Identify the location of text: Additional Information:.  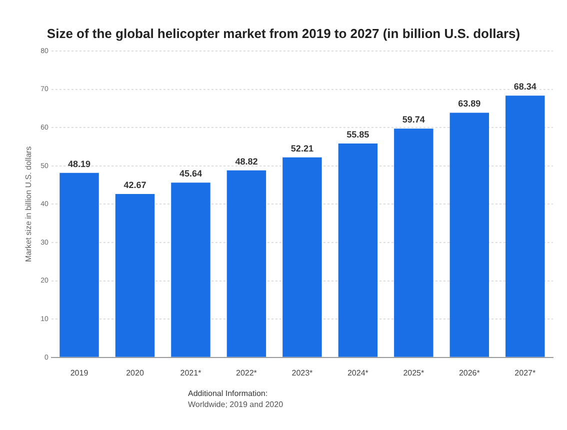
(228, 393).